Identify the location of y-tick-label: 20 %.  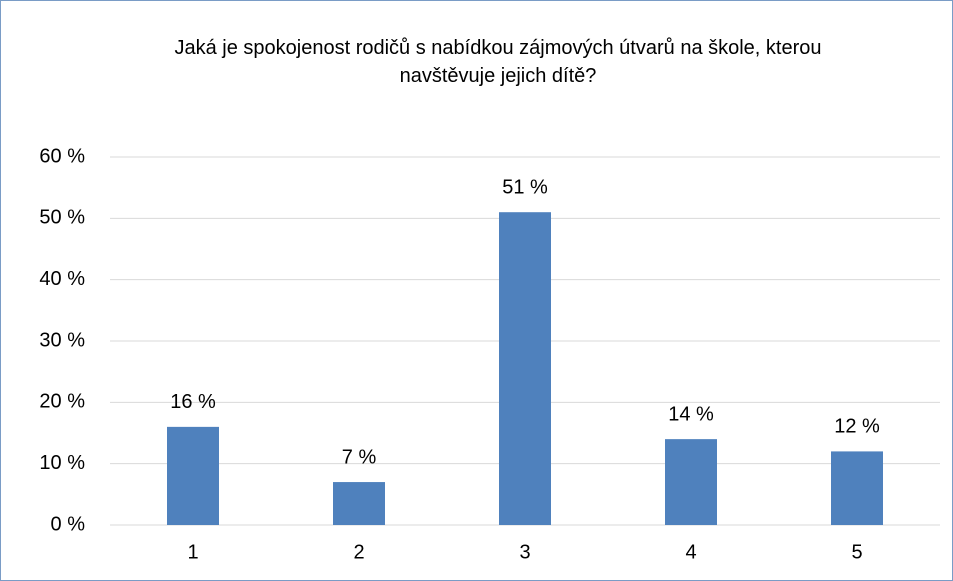
(62, 402).